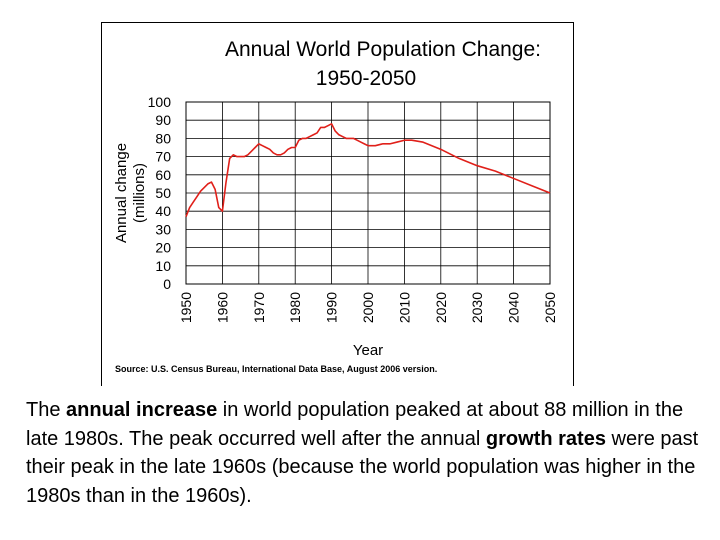 This screenshot has height=540, width=720. I want to click on x-tick-label: 1960, so click(222, 307).